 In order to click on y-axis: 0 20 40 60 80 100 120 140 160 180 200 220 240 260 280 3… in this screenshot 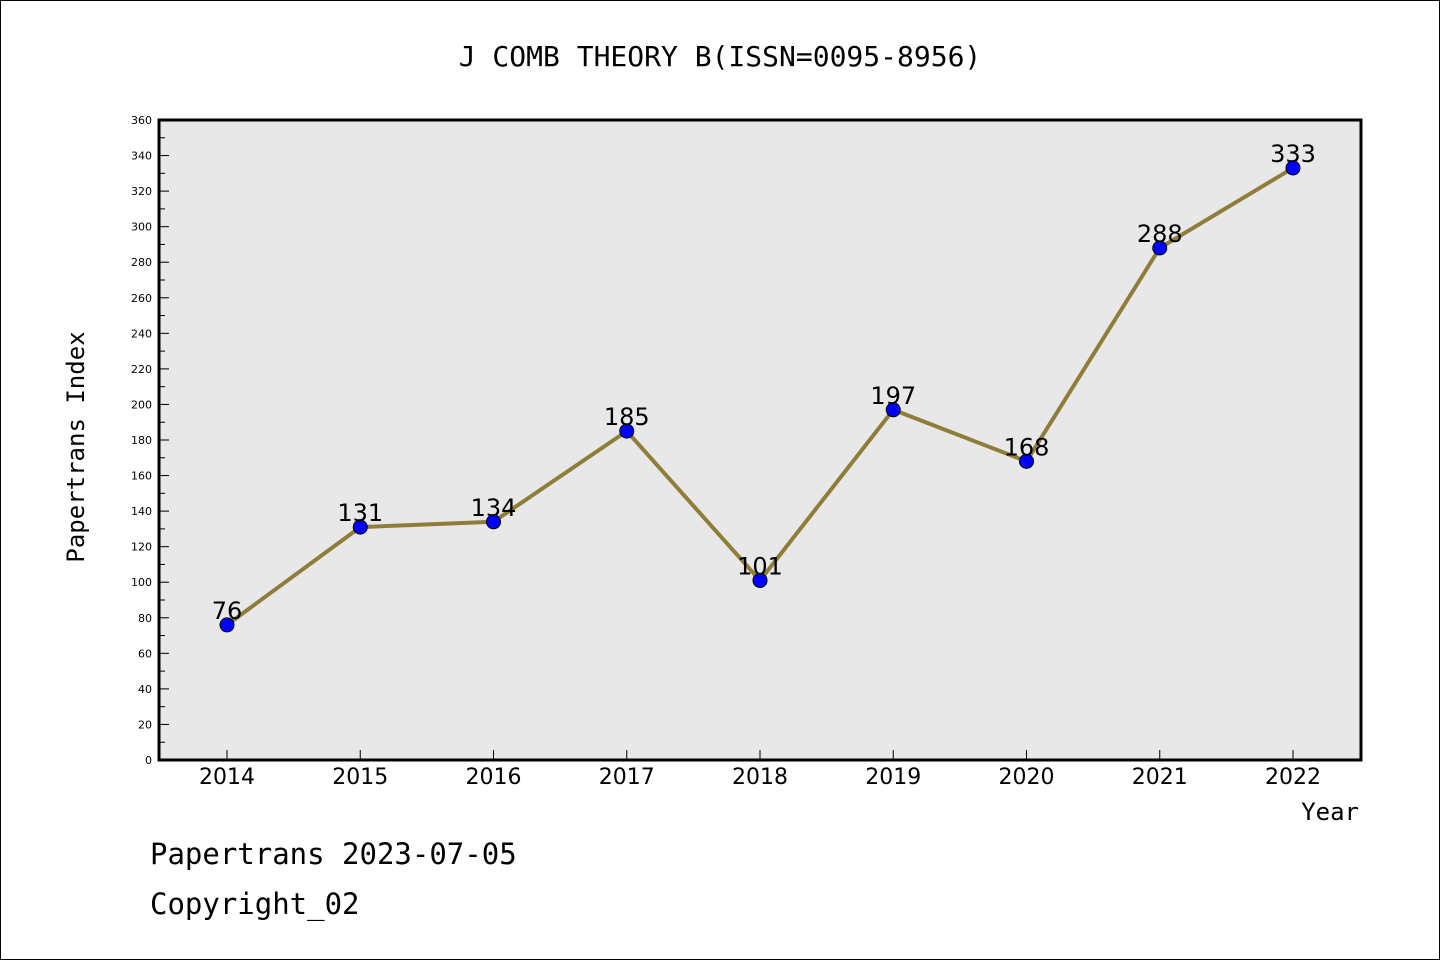, I will do `click(150, 440)`.